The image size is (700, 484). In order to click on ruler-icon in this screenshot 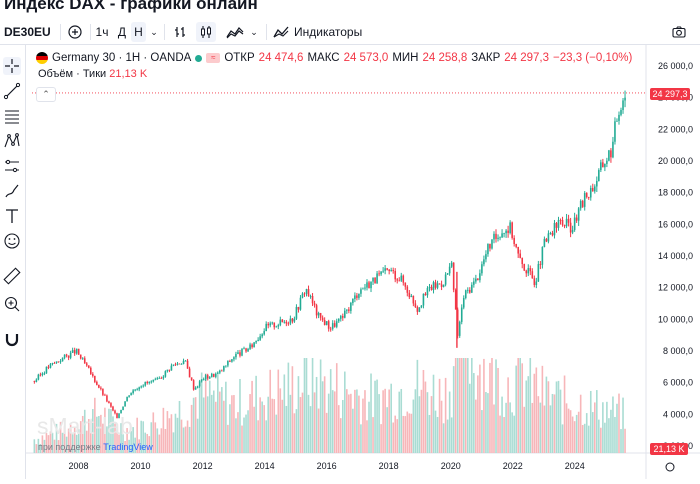, I will do `click(12, 276)`.